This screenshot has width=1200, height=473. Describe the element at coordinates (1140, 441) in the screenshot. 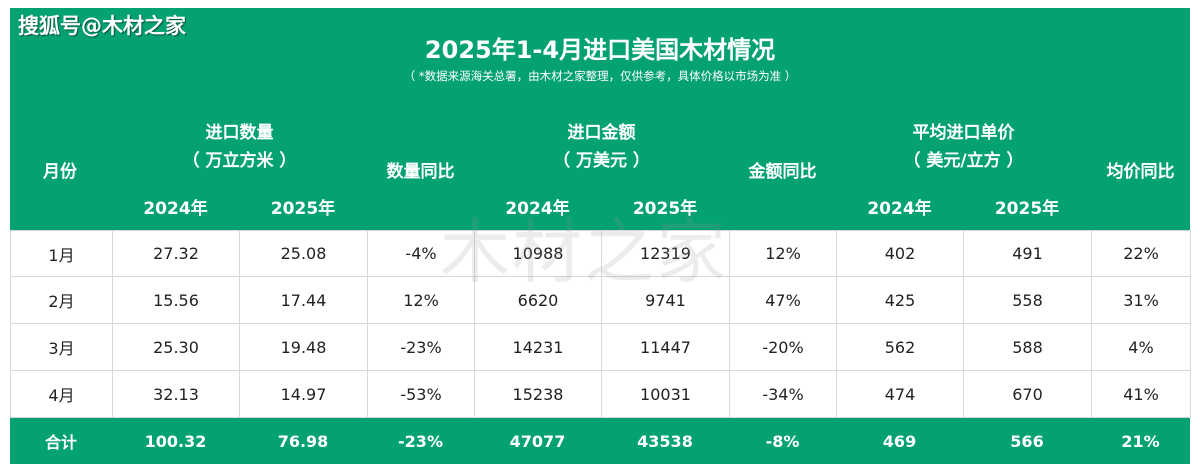

I see `total-price-yoy: 21%` at that location.